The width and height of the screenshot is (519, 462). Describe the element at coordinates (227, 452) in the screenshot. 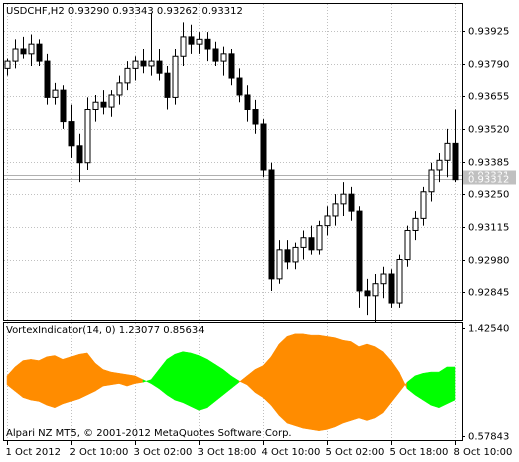

I see `x-tick-label: 3 Oct 18:00` at that location.